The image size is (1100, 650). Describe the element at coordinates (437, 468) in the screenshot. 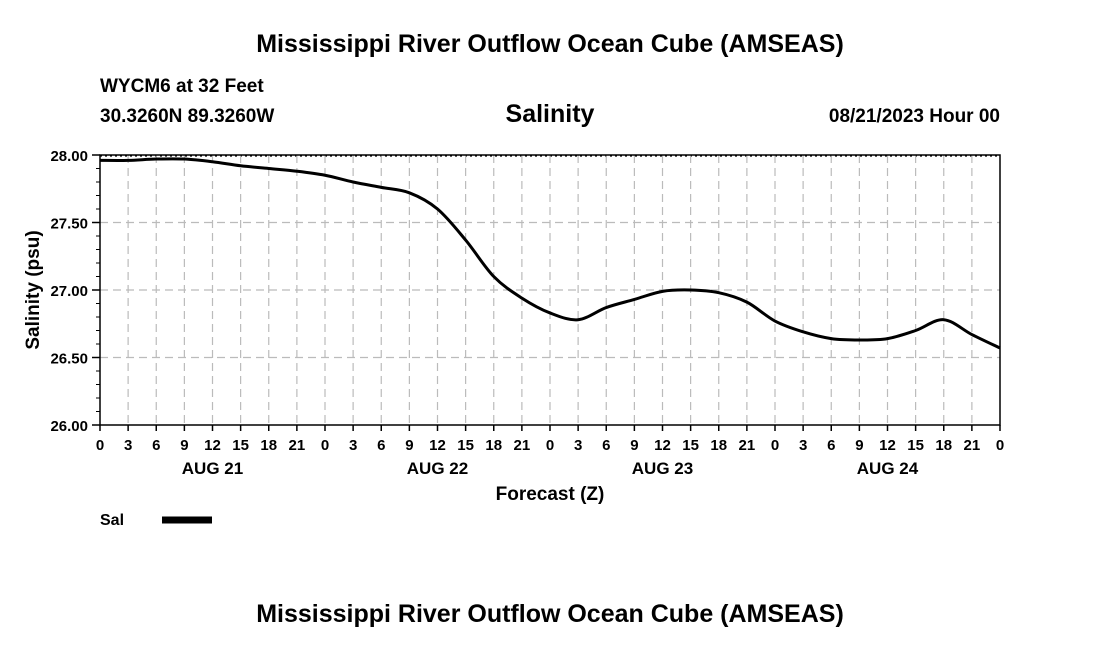

I see `day-label: AUG 22` at that location.